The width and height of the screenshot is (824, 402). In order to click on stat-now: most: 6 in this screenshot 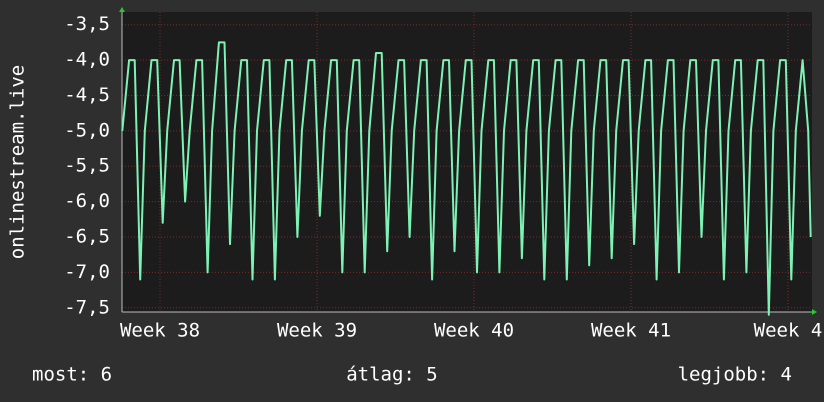, I will do `click(72, 375)`.